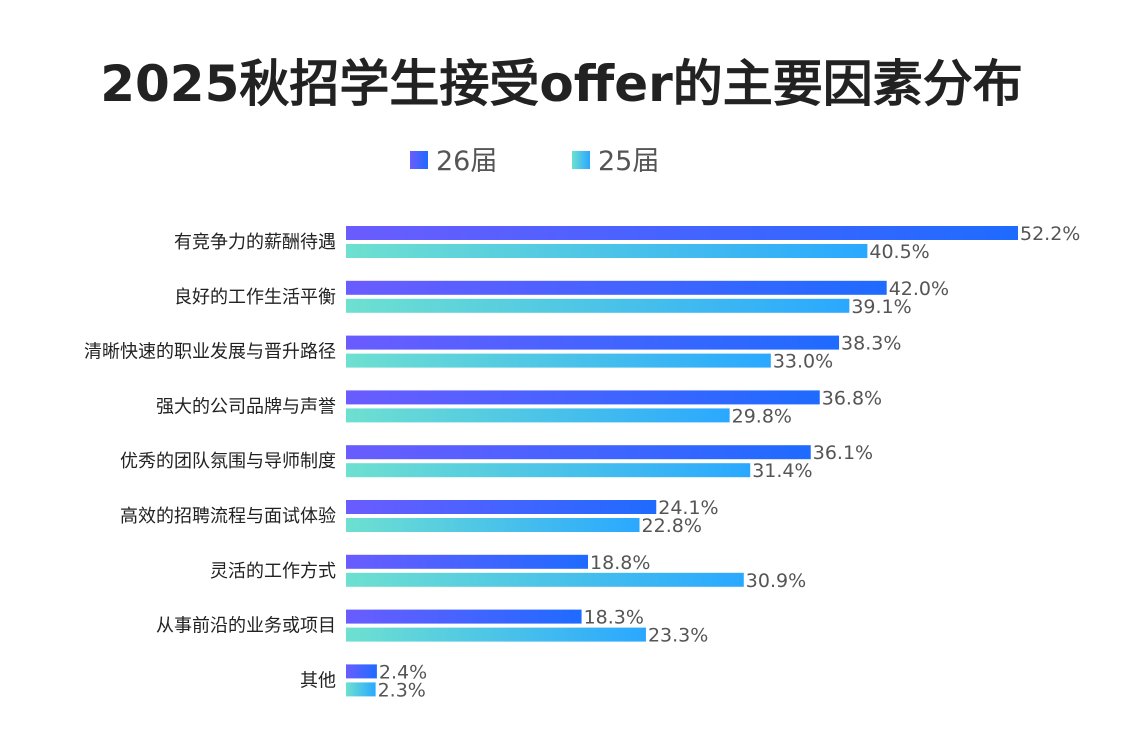  I want to click on data-label: 36.8%, so click(852, 398).